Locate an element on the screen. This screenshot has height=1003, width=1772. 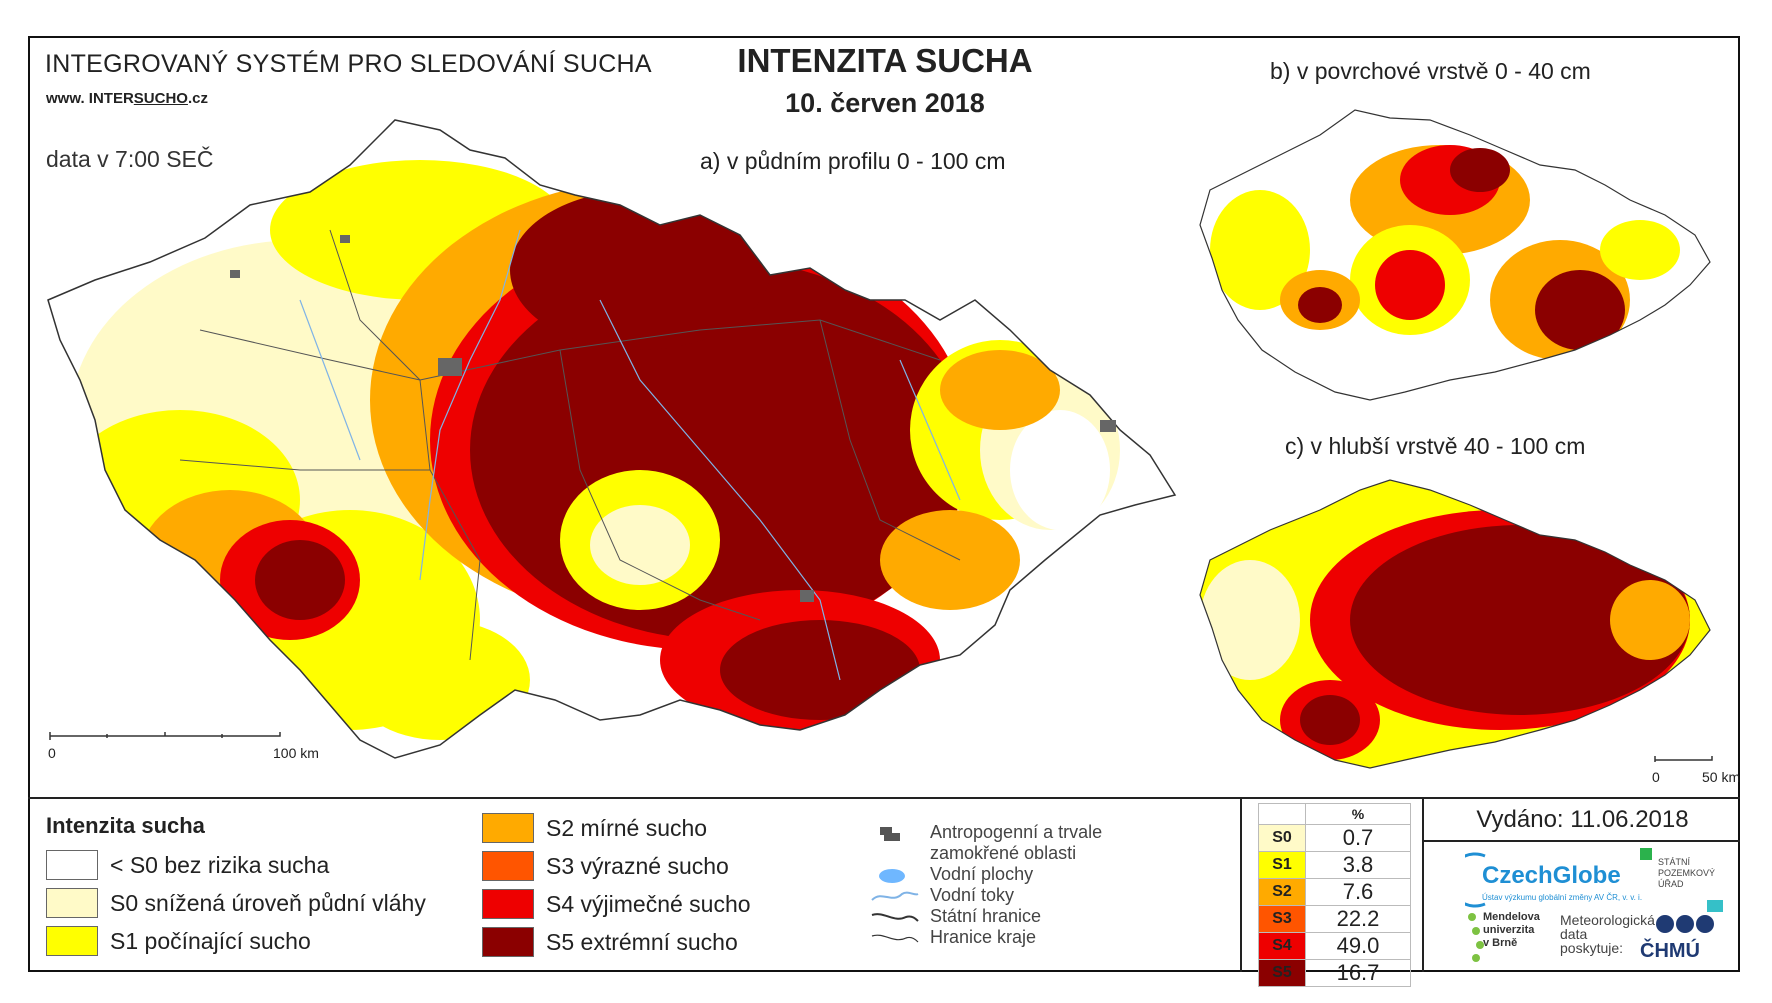
map-c-label: c) v hlubší vrstvě 40 - 100 cm is located at coordinates (1435, 446).